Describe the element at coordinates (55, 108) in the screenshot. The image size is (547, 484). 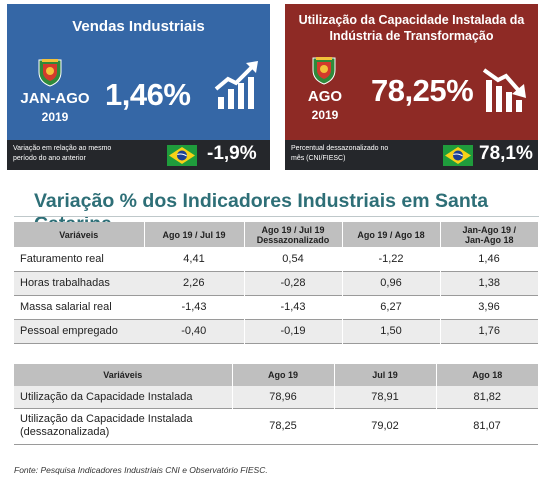
I see `sales-period: JAN-AGO 2019` at that location.